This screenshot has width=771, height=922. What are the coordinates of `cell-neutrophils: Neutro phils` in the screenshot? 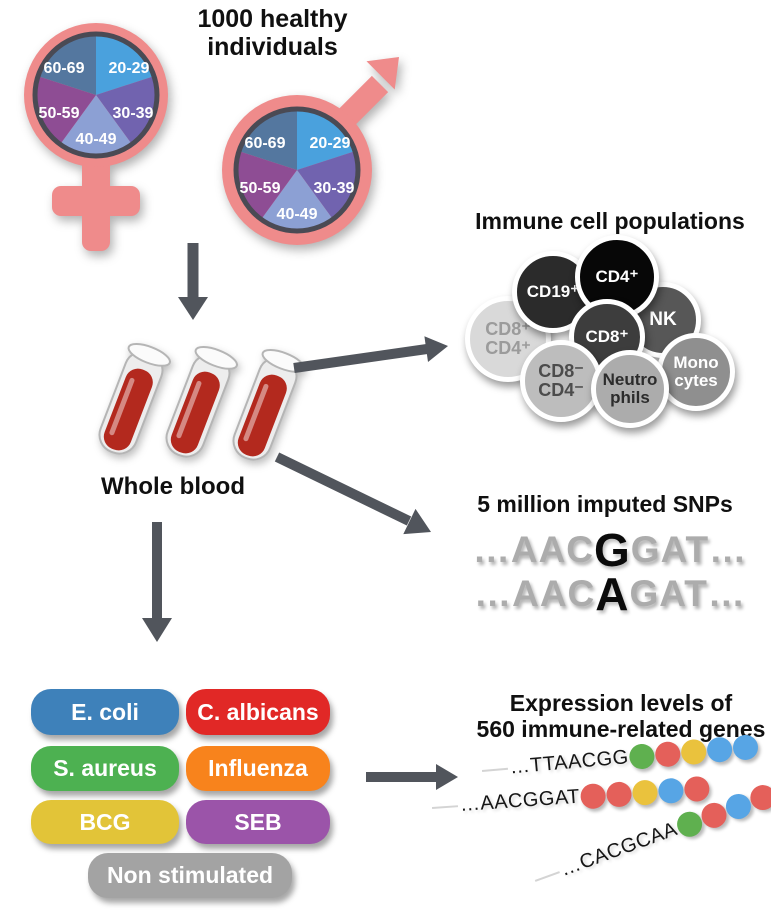 It's located at (630, 389).